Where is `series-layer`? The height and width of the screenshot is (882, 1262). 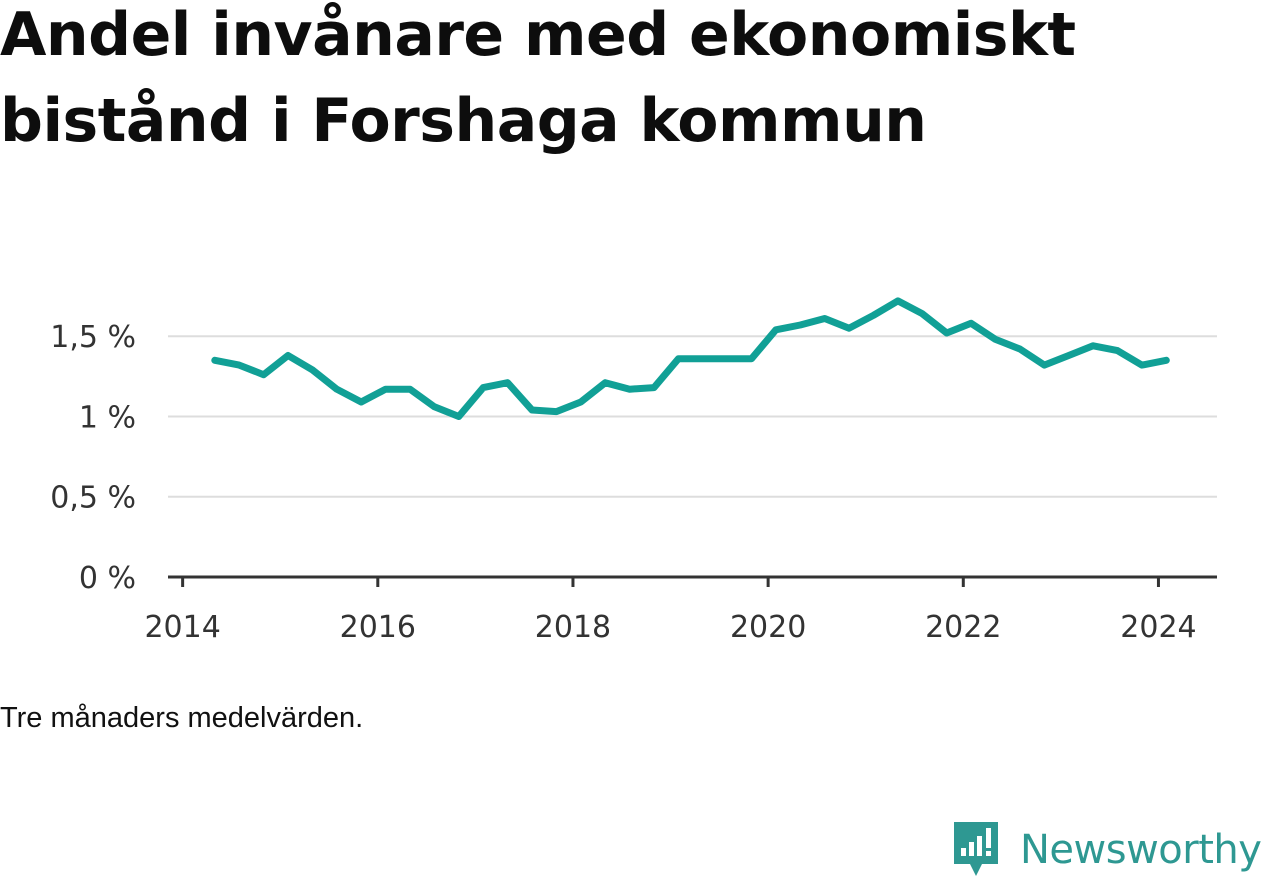 series-layer is located at coordinates (690, 358).